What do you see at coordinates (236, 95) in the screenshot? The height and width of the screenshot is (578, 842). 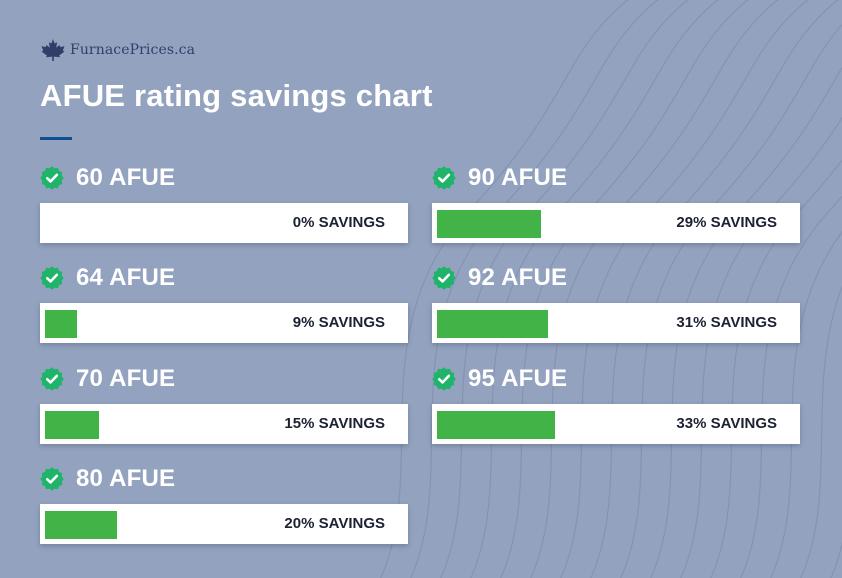 I see `chart-title: AFUE rating savings chart` at bounding box center [236, 95].